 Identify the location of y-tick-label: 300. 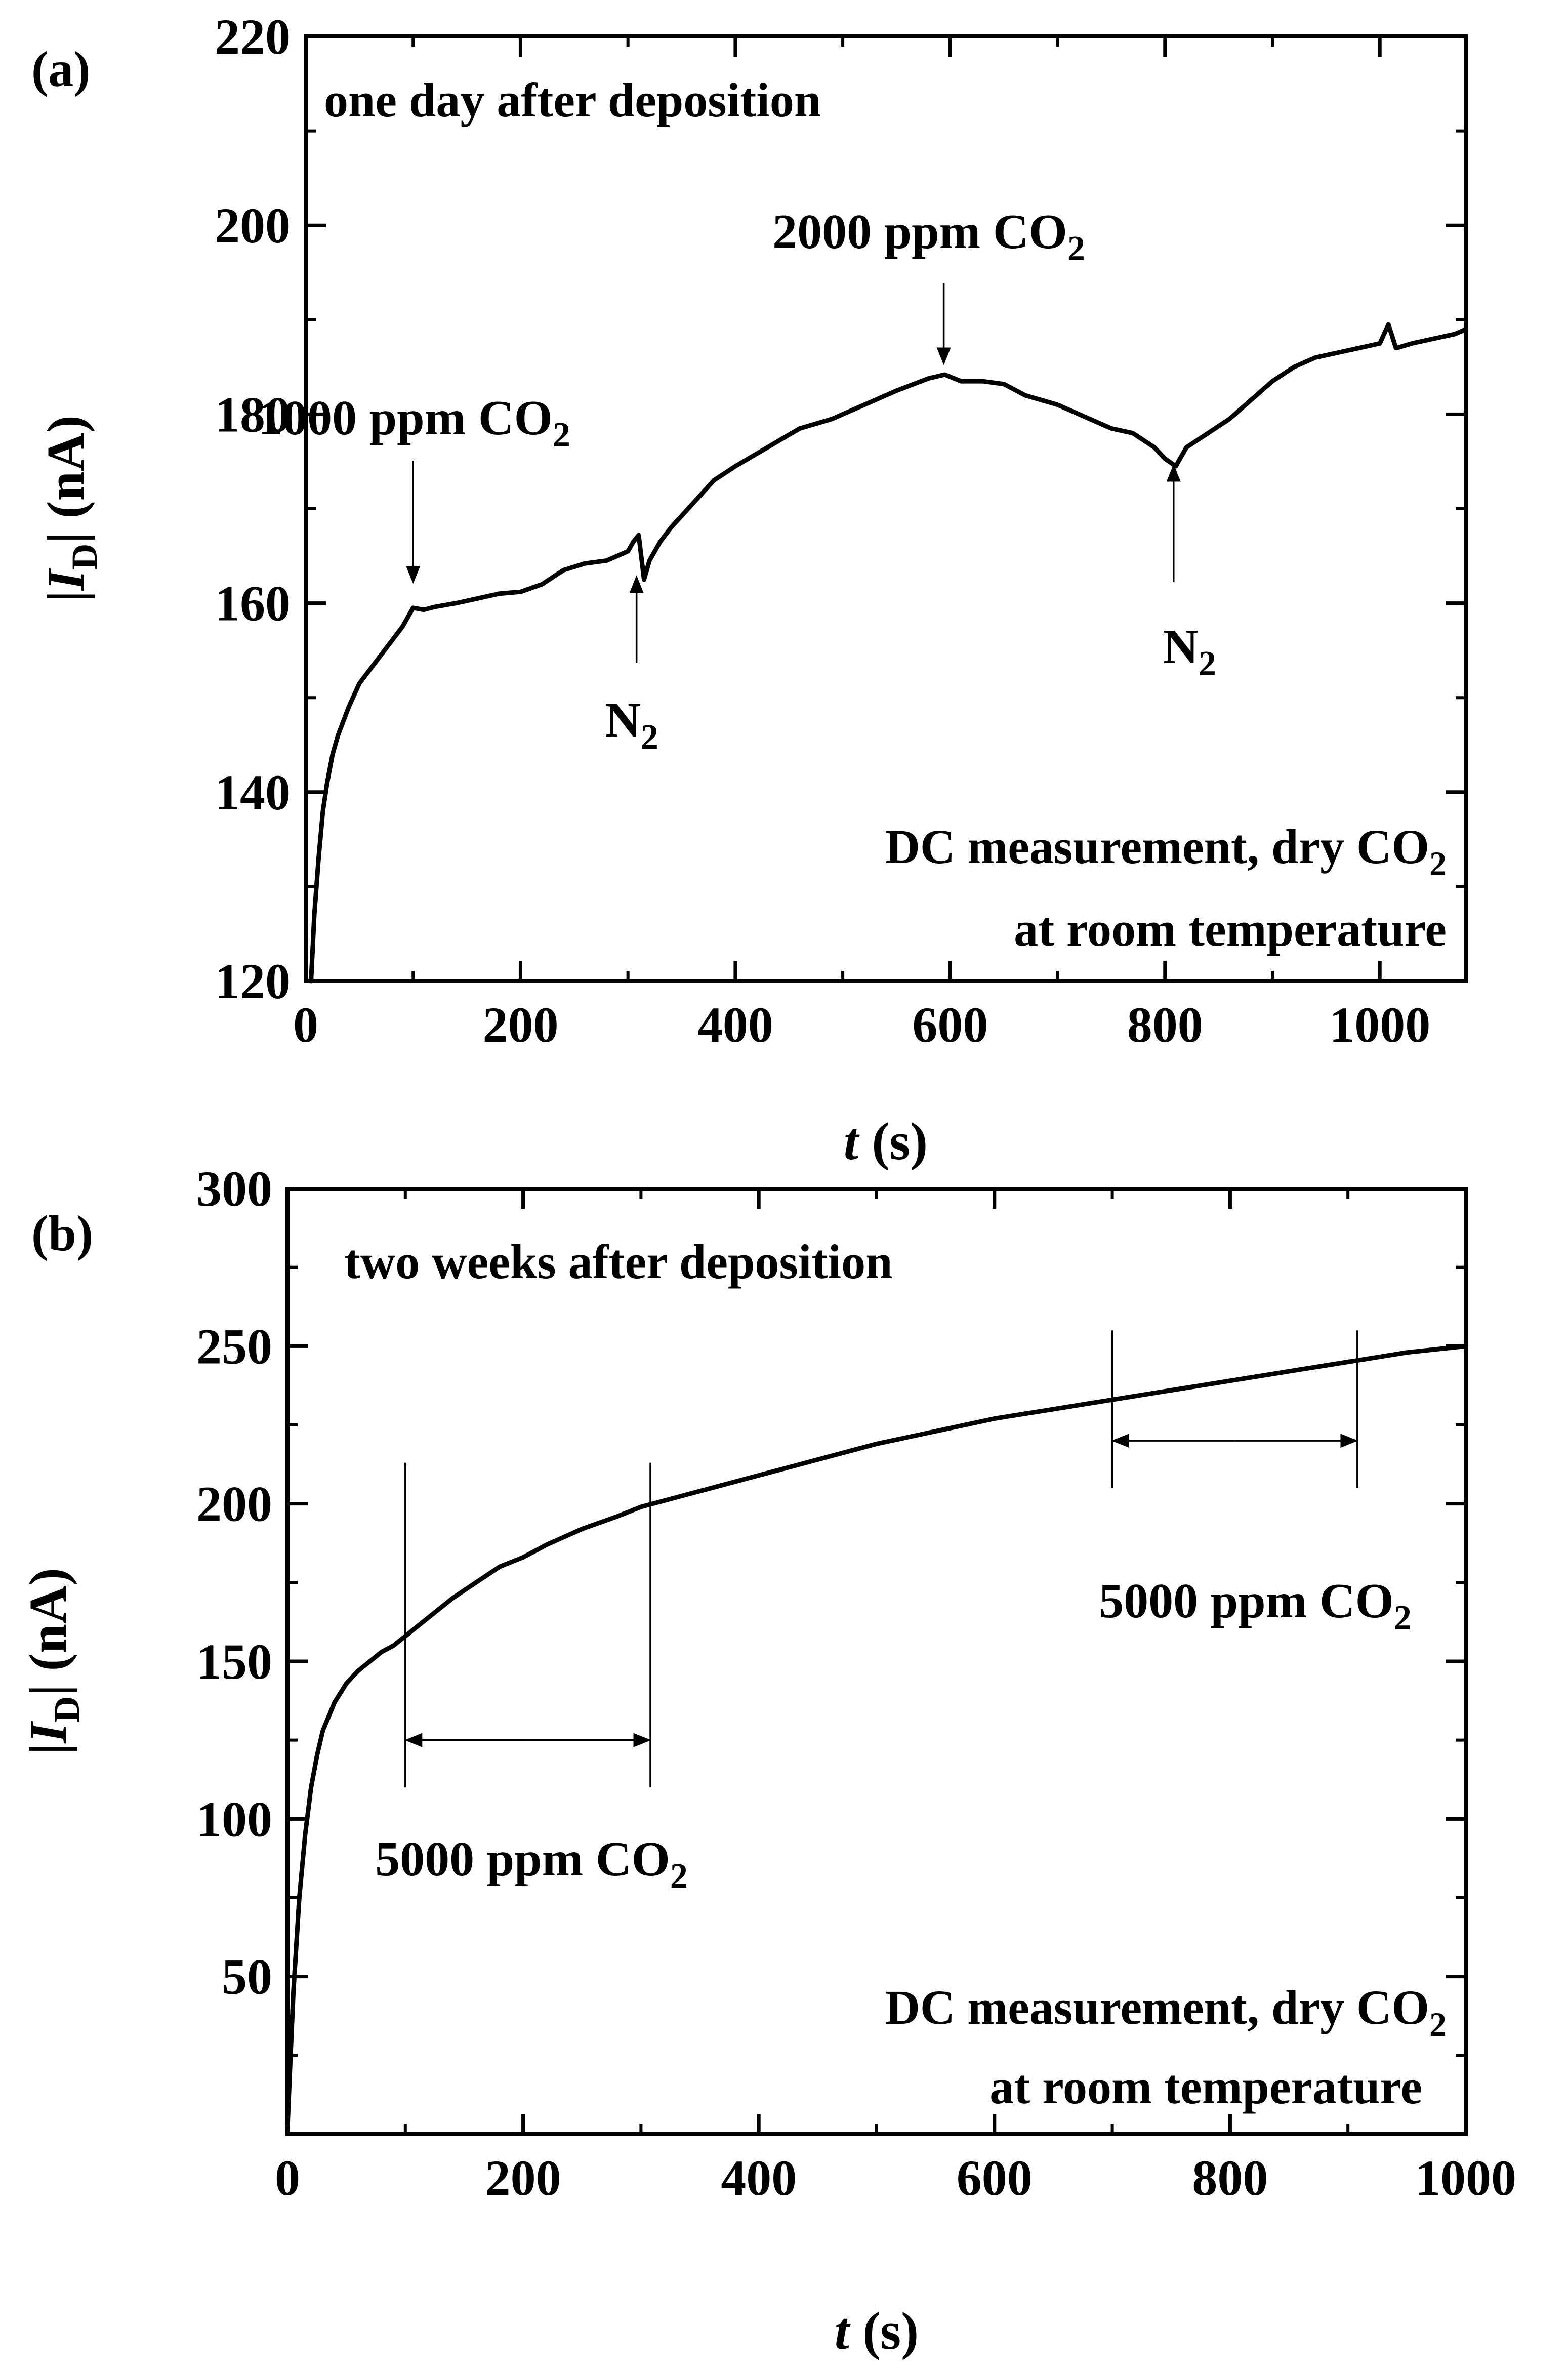
(234, 1189).